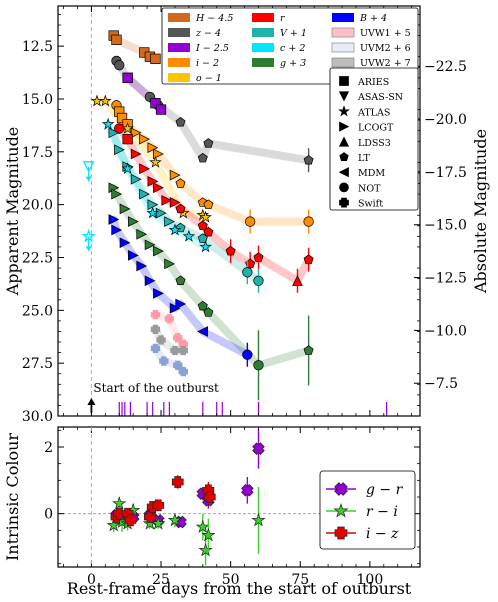 The image size is (498, 602). What do you see at coordinates (300, 580) in the screenshot?
I see `x-tick-label: 75` at bounding box center [300, 580].